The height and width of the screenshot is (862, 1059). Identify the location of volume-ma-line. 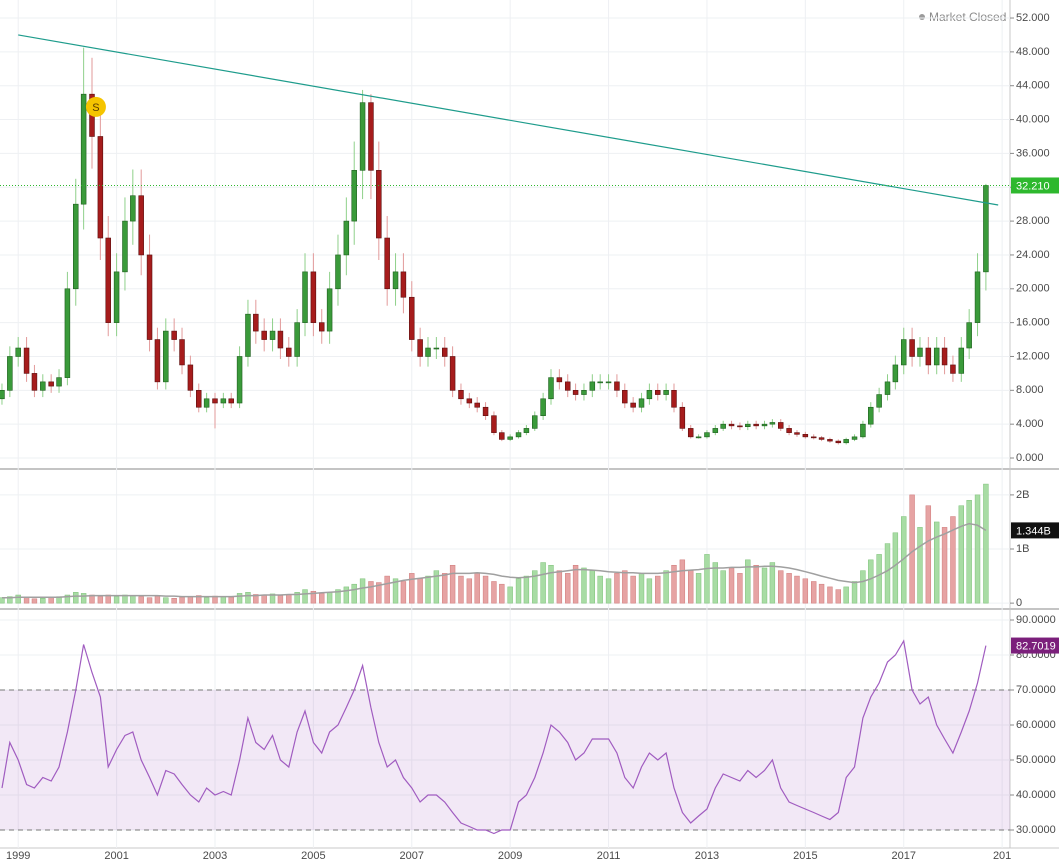
(494, 560).